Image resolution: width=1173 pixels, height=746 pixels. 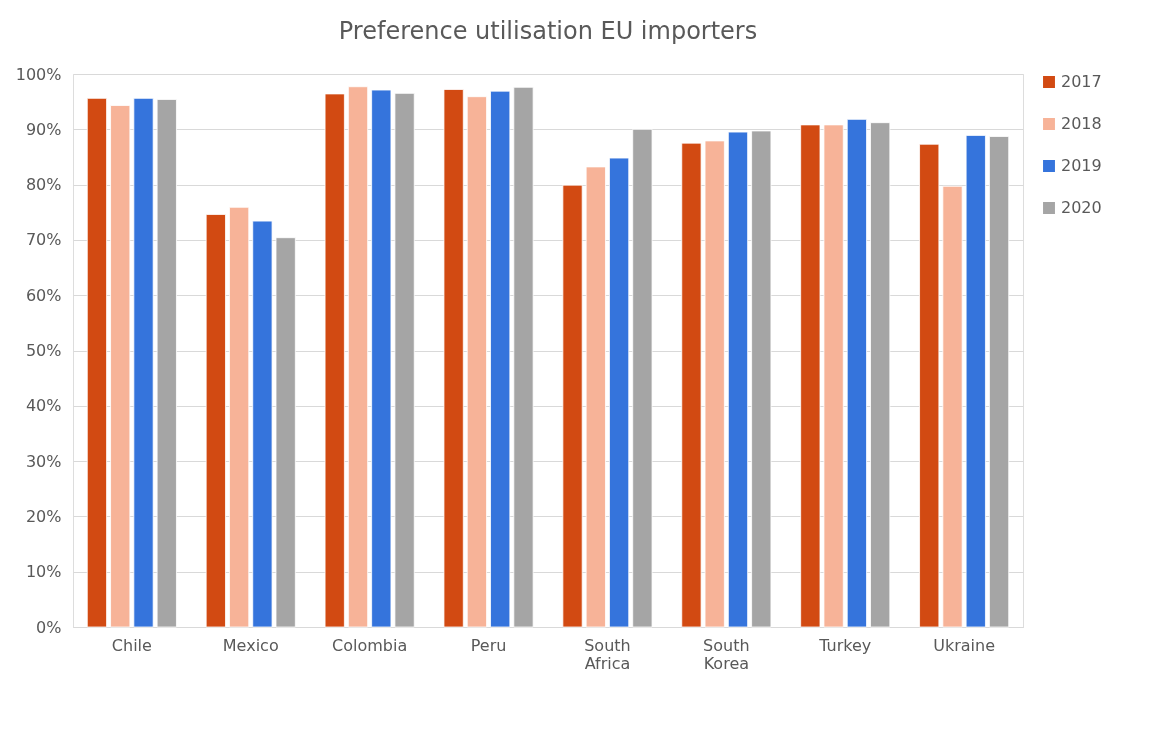 What do you see at coordinates (43, 572) in the screenshot?
I see `y-tick-label: 10%` at bounding box center [43, 572].